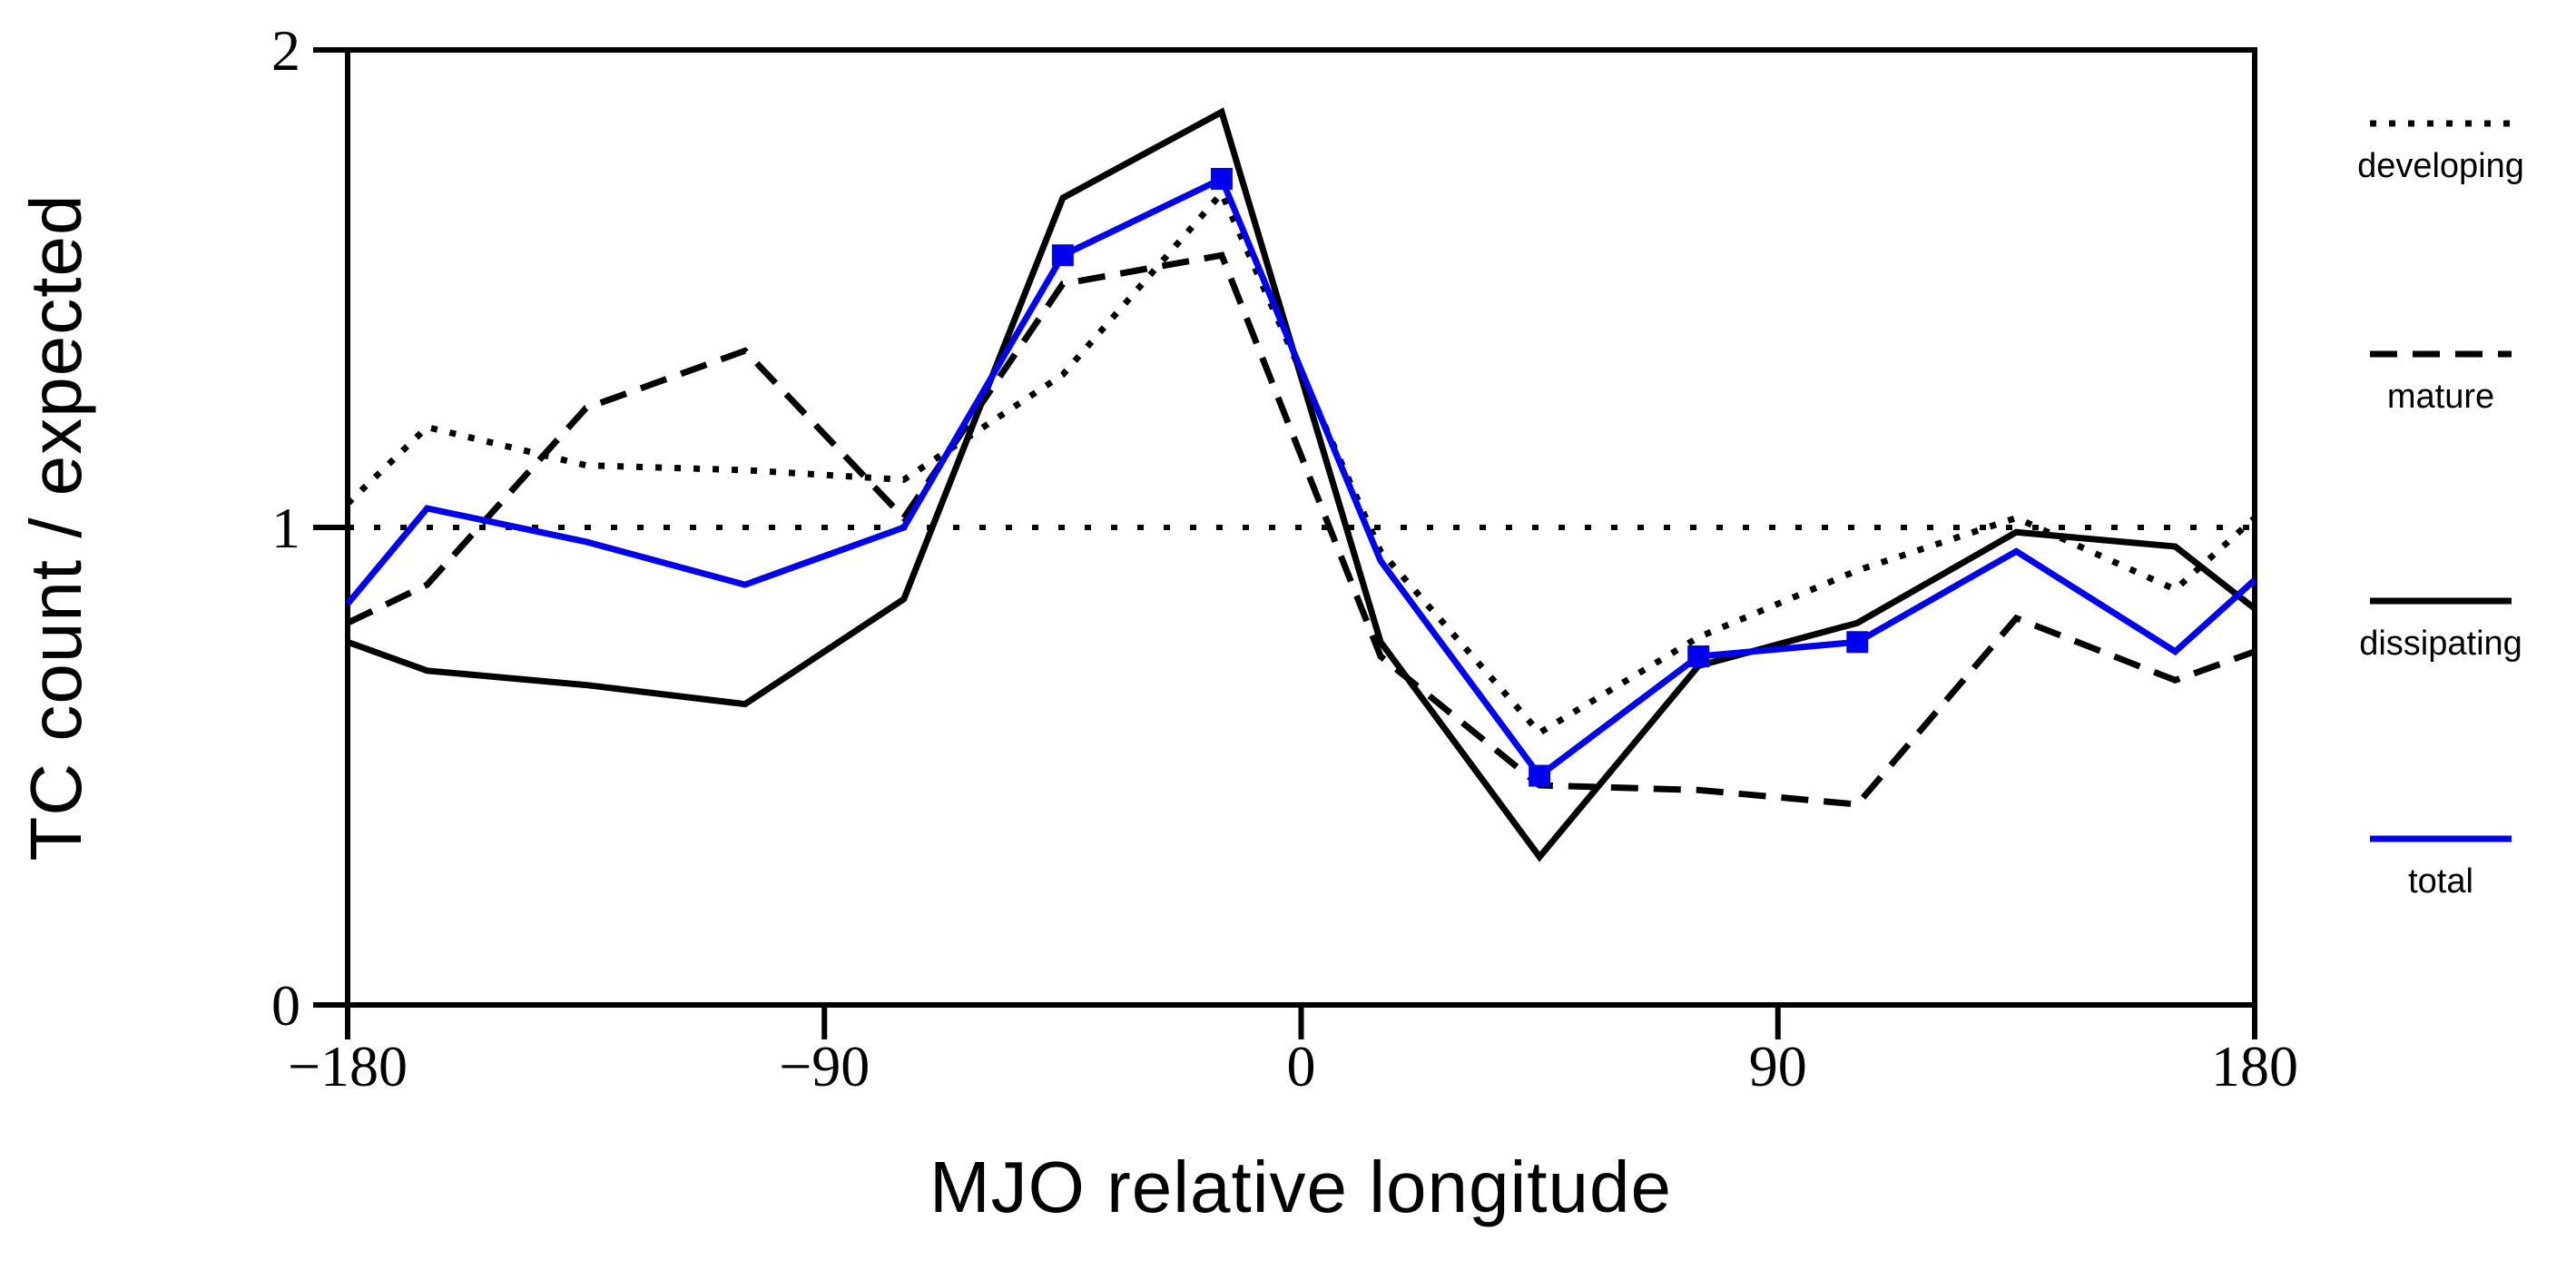 This screenshot has height=1280, width=2576. What do you see at coordinates (2441, 623) in the screenshot?
I see `legend-item-dissipating: dissipating` at bounding box center [2441, 623].